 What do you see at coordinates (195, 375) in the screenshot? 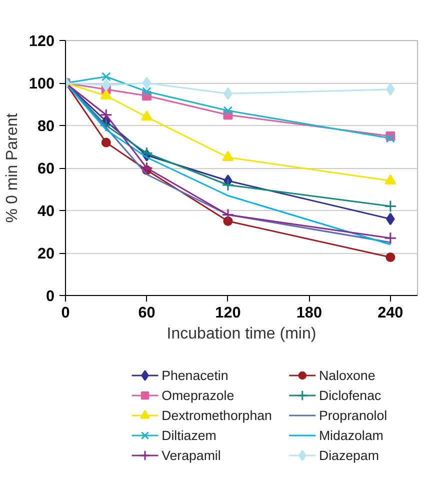
I see `legend-label: Phenacetin` at bounding box center [195, 375].